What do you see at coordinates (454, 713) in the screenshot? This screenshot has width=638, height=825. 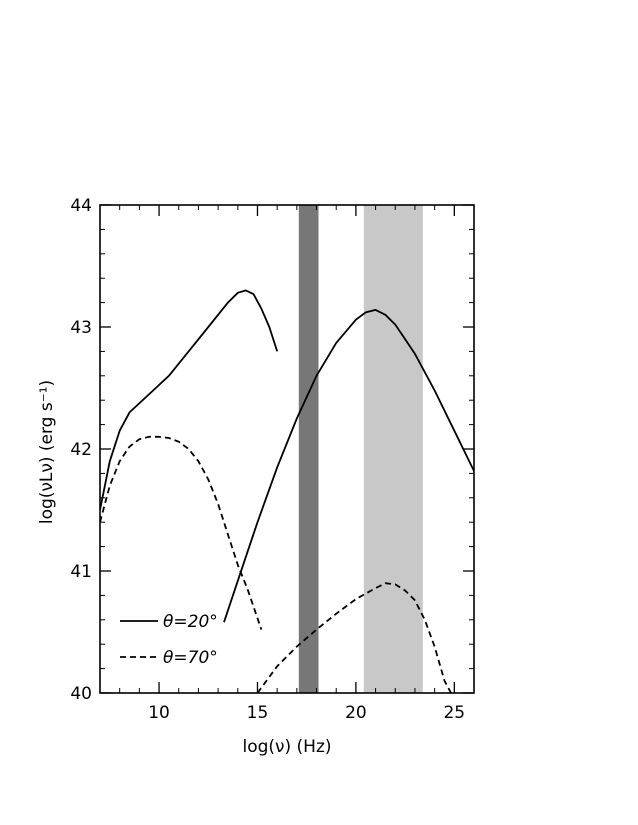 I see `x-tick-label: 25` at bounding box center [454, 713].